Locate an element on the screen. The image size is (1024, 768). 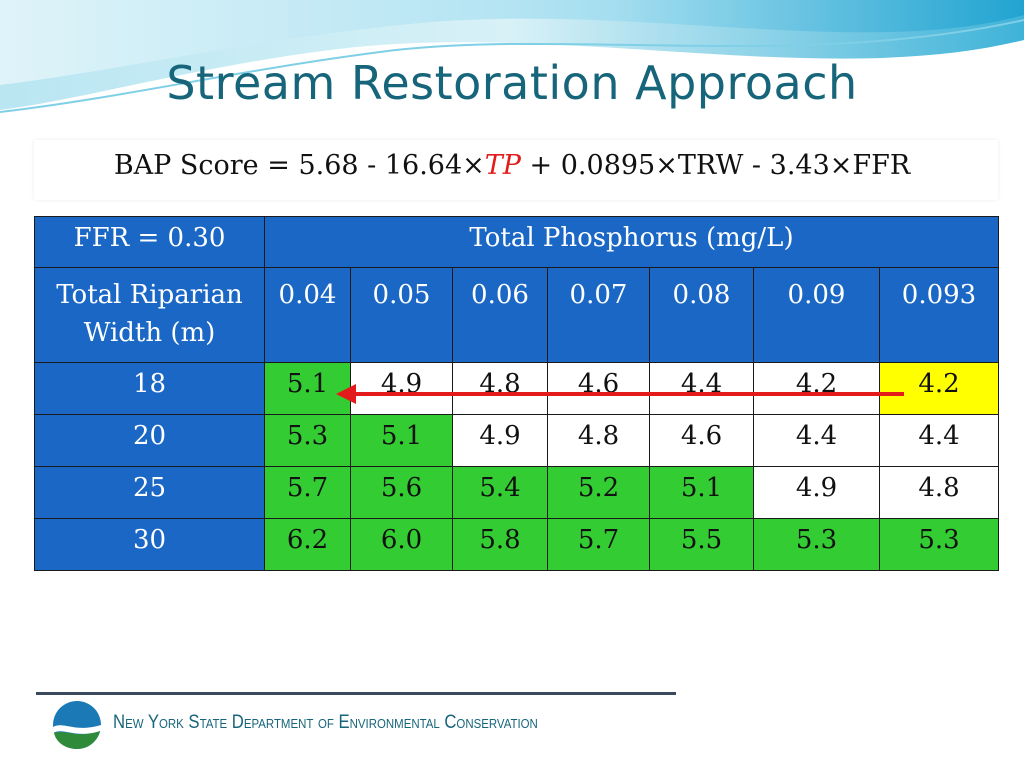
tp-group-header: Total Phosphorus (mg/L) is located at coordinates (631, 242).